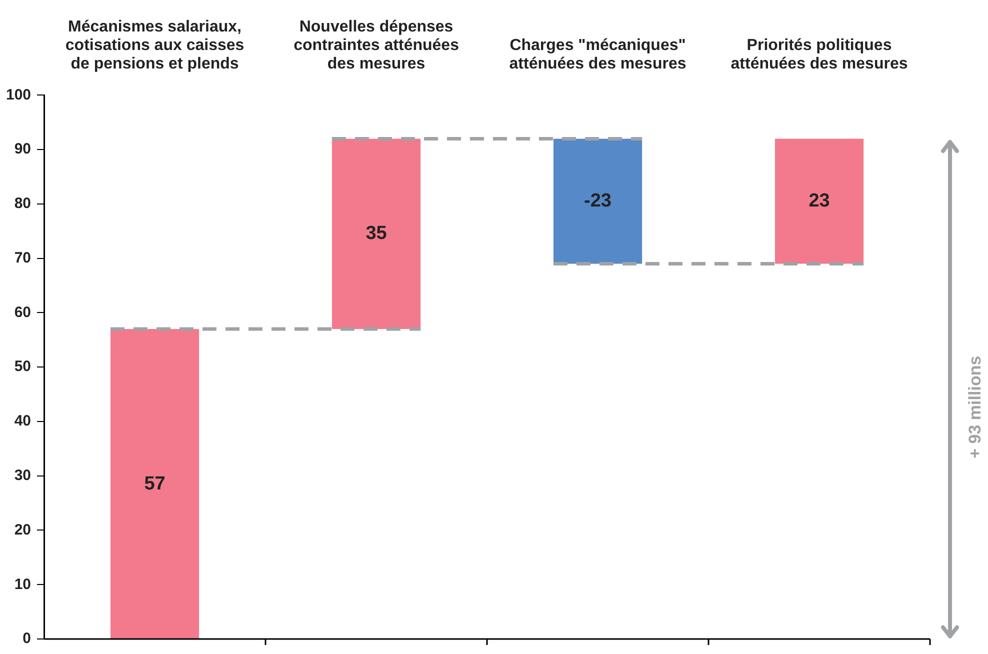  What do you see at coordinates (598, 201) in the screenshot?
I see `data-label: -23` at bounding box center [598, 201].